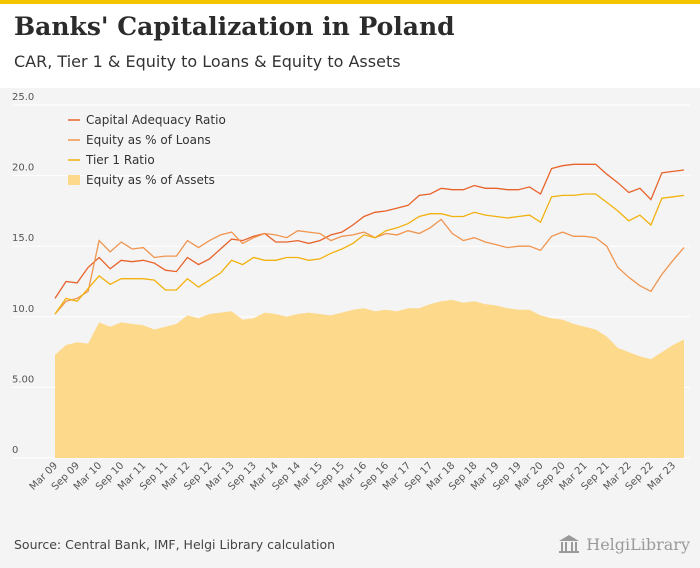  Describe the element at coordinates (350, 544) in the screenshot. I see `footer-bar` at that location.